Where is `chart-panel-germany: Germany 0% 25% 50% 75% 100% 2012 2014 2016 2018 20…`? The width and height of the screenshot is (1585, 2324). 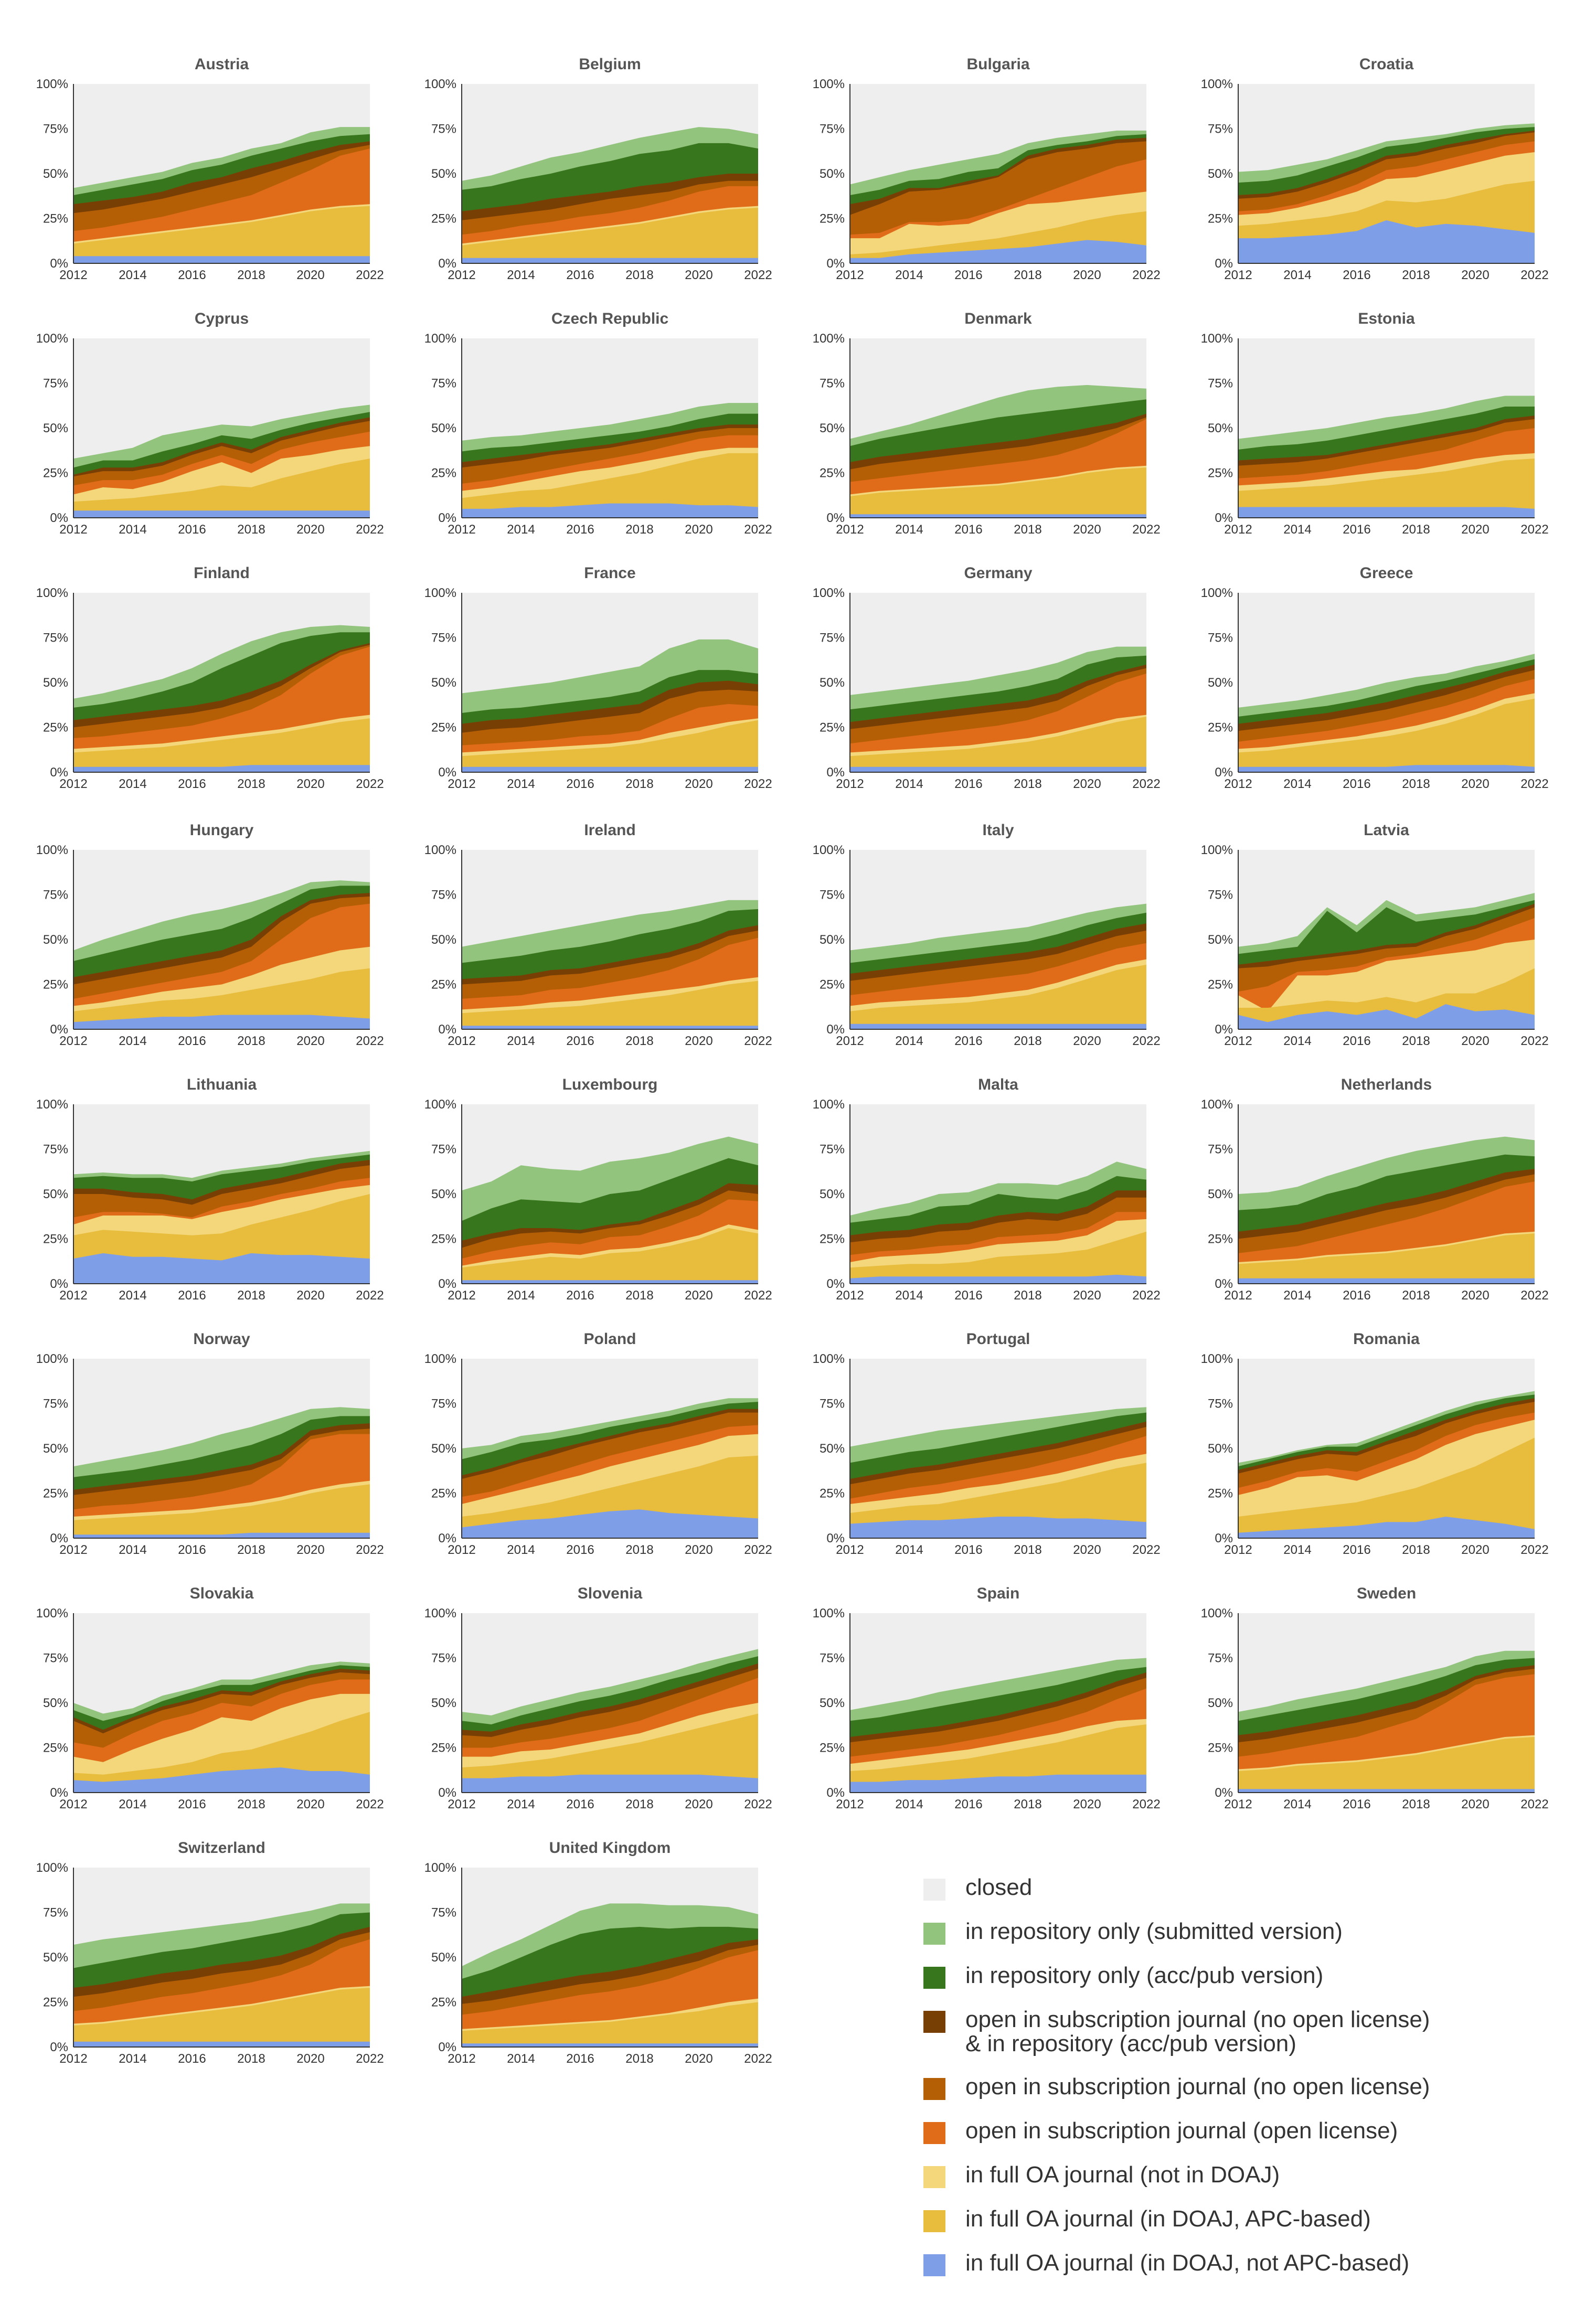
chart-panel-germany: Germany 0% 25% 50% 75% 100% 2012 2014 2016 2018 20… is located at coordinates (981, 674).